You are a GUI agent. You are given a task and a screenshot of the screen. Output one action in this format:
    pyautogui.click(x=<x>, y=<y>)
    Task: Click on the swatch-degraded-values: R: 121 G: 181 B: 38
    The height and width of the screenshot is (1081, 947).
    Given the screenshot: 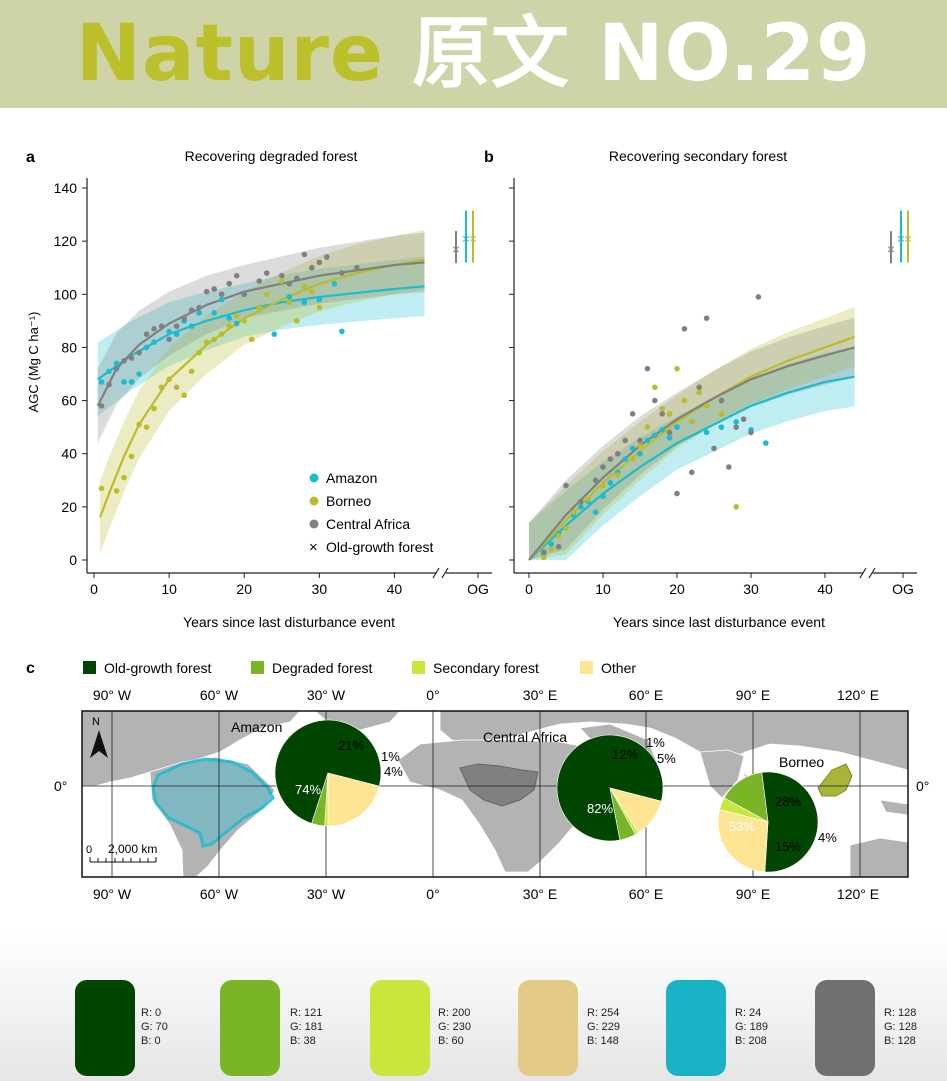 What is the action you would take?
    pyautogui.click(x=306, y=1027)
    